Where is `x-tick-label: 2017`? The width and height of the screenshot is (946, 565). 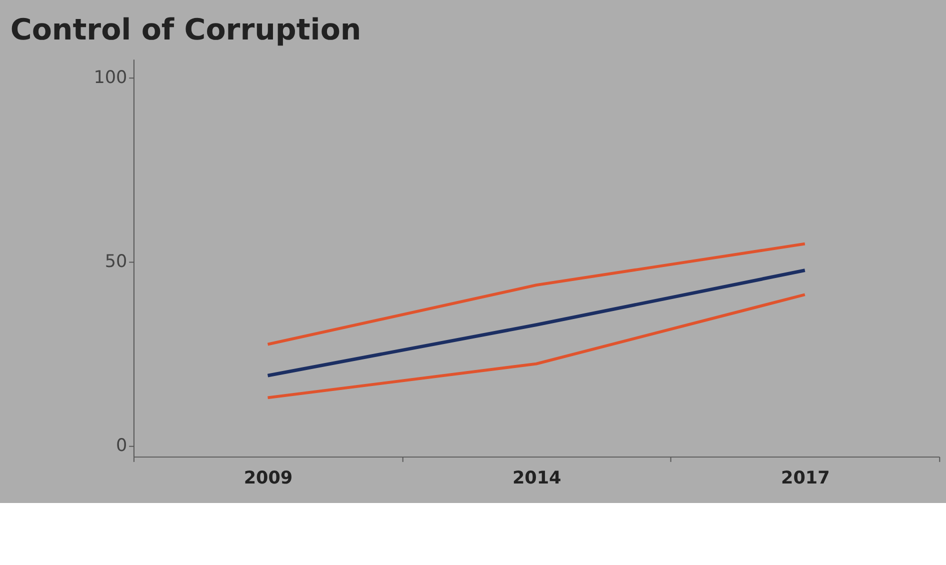 x-tick-label: 2017 is located at coordinates (805, 478).